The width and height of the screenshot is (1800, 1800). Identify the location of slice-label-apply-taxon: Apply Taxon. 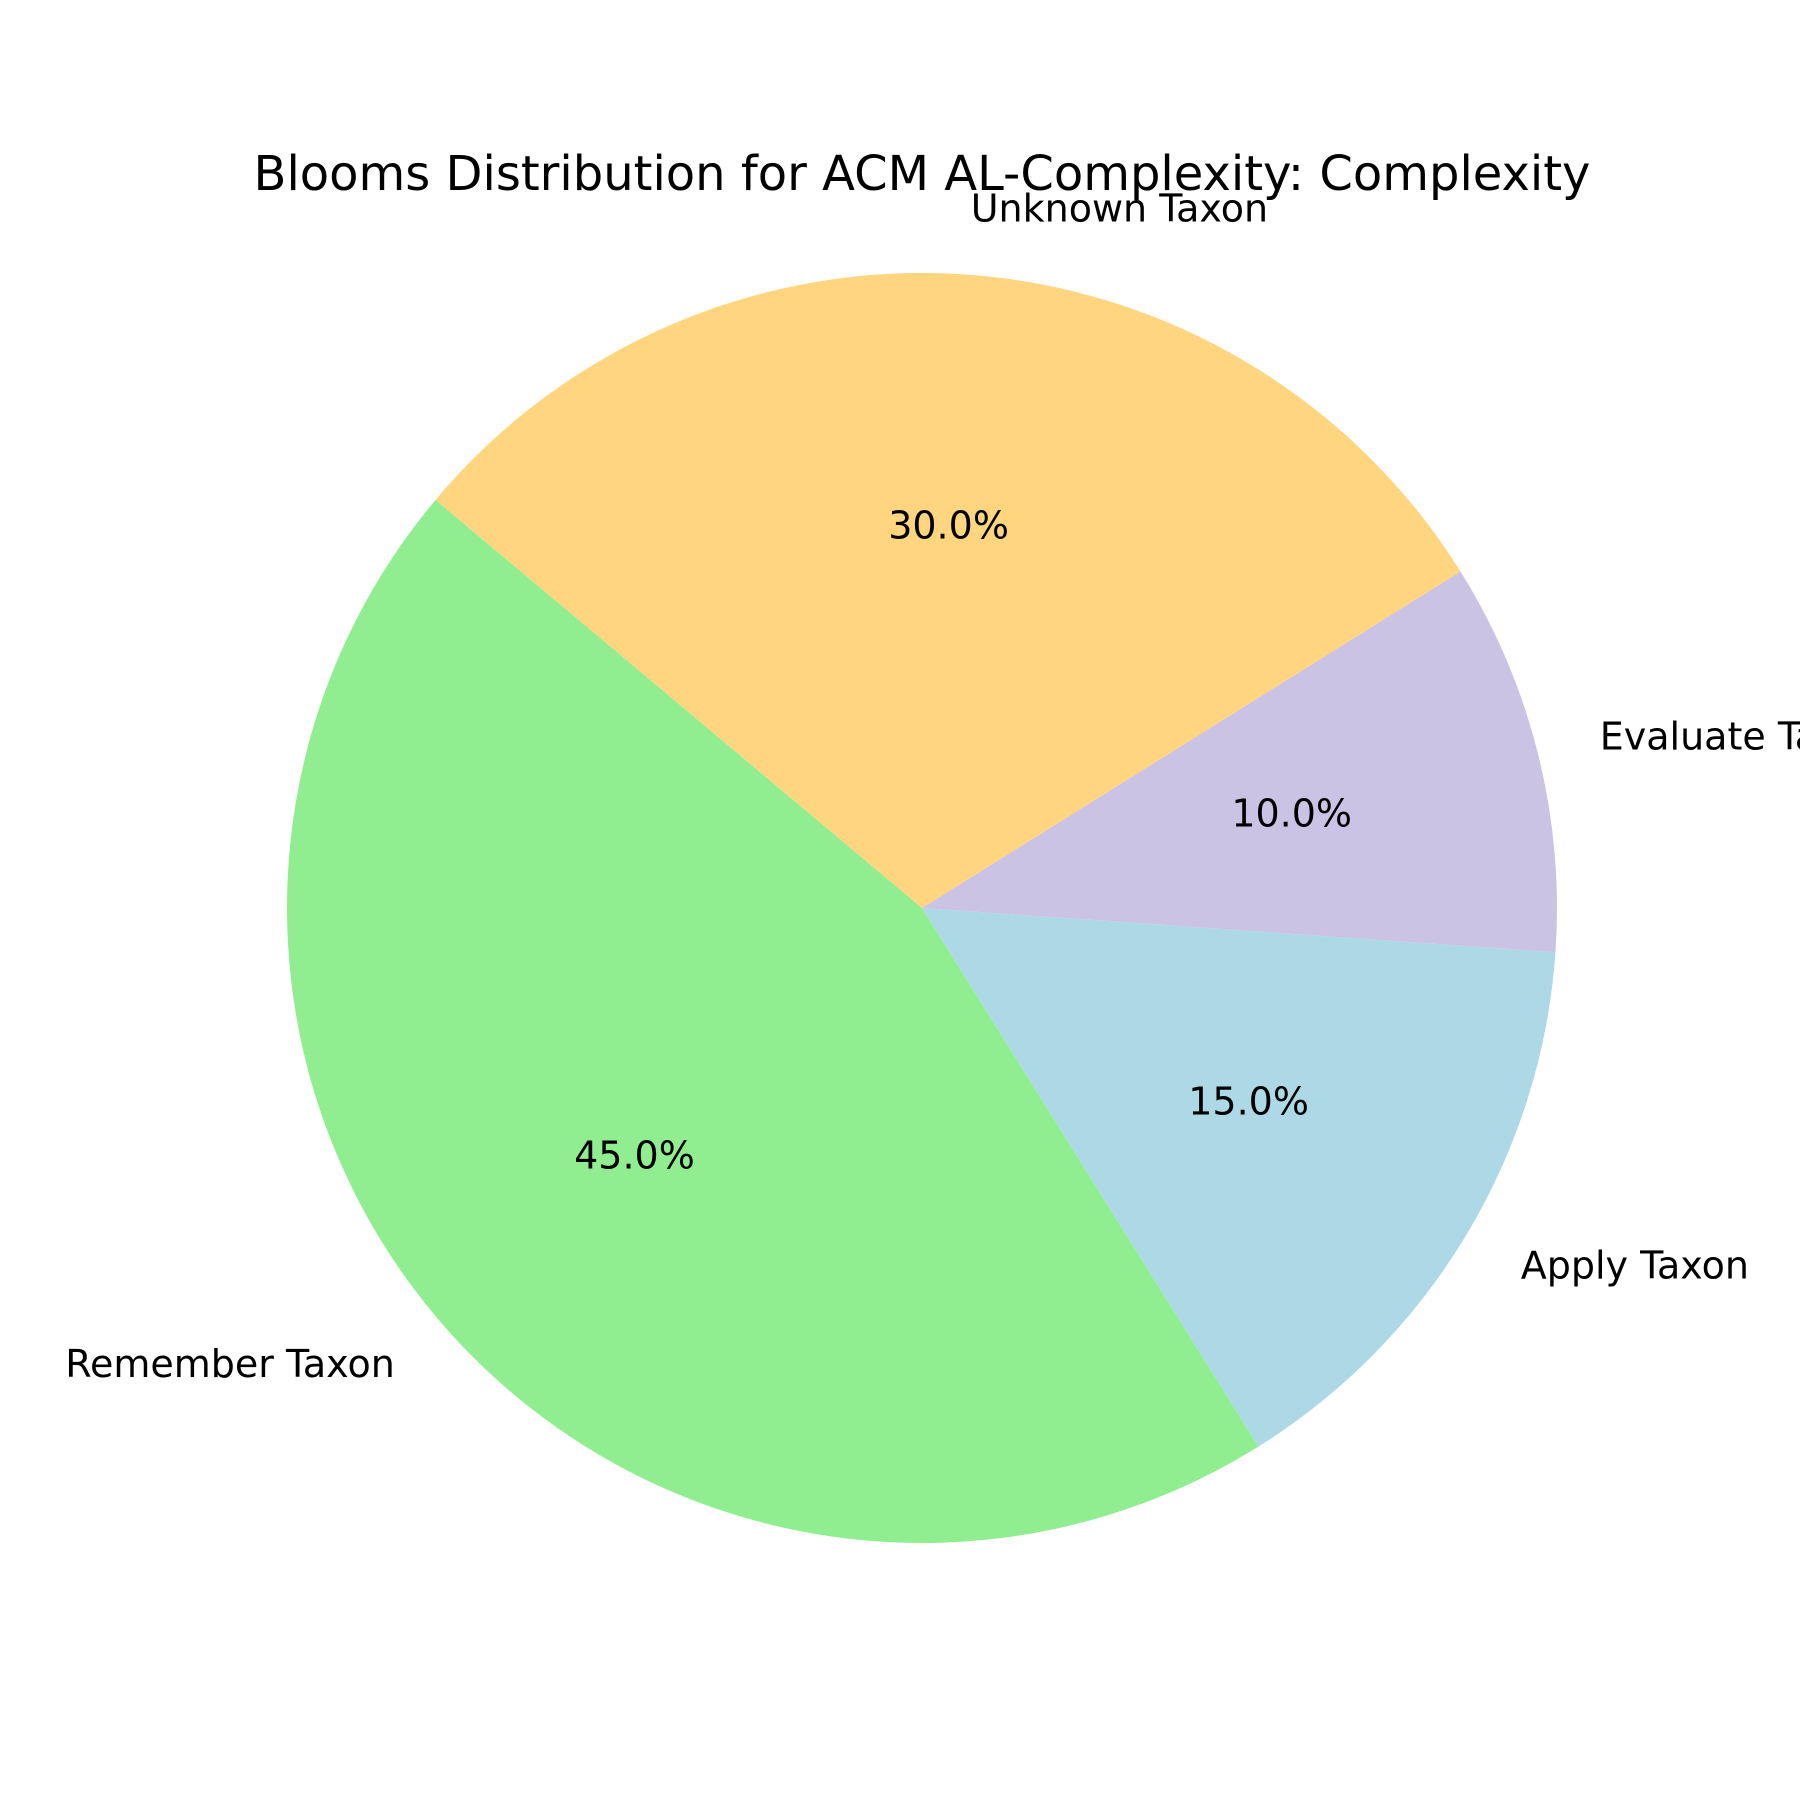
(1635, 1265).